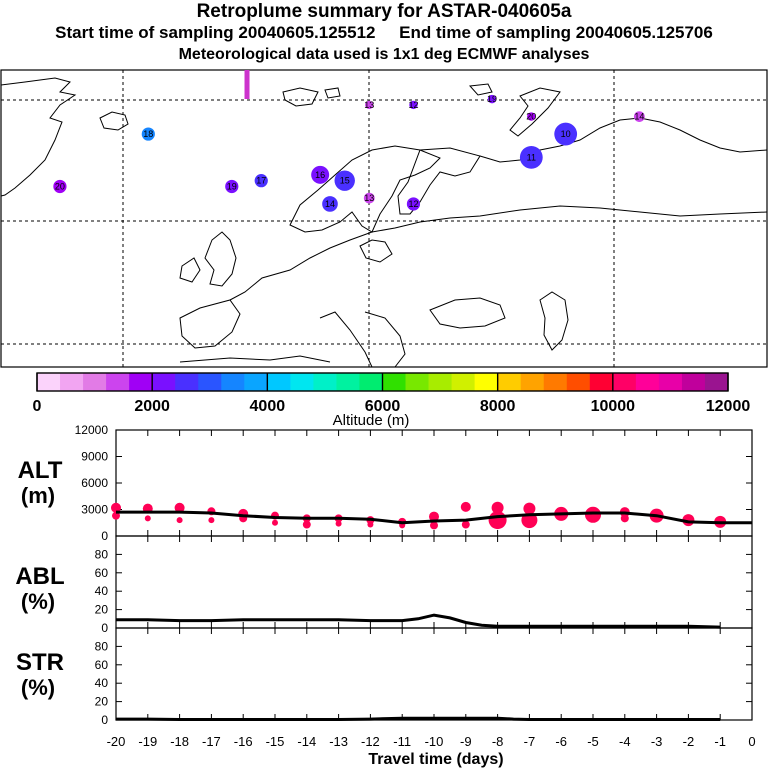 The height and width of the screenshot is (768, 768). What do you see at coordinates (383, 406) in the screenshot?
I see `colorbar-tick-label: 6000` at bounding box center [383, 406].